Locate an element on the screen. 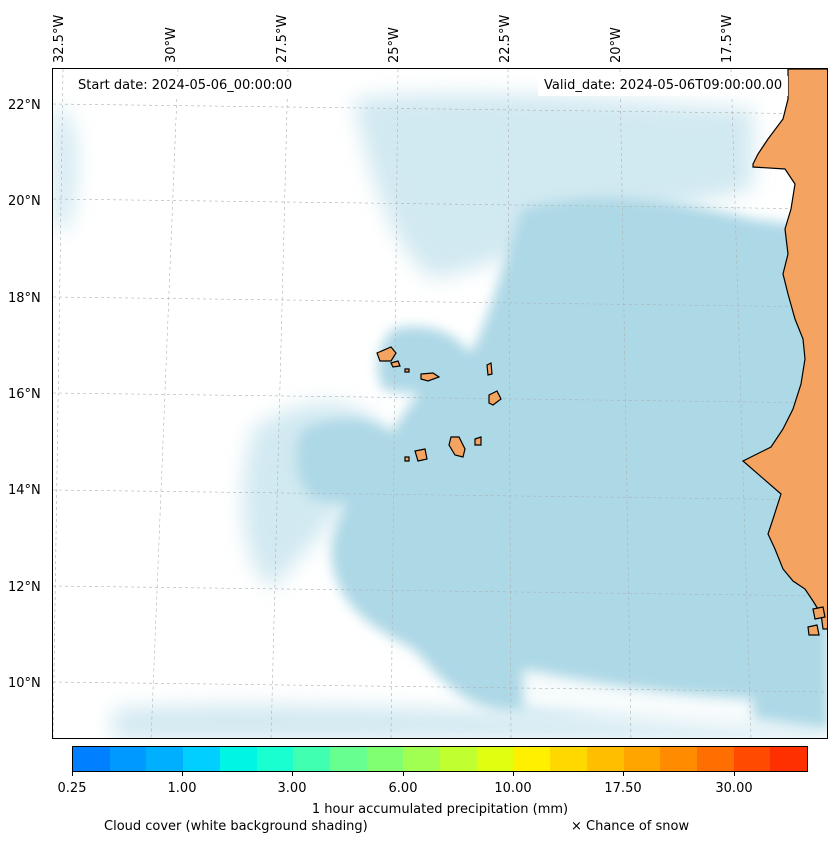  island-santiago is located at coordinates (457, 447).